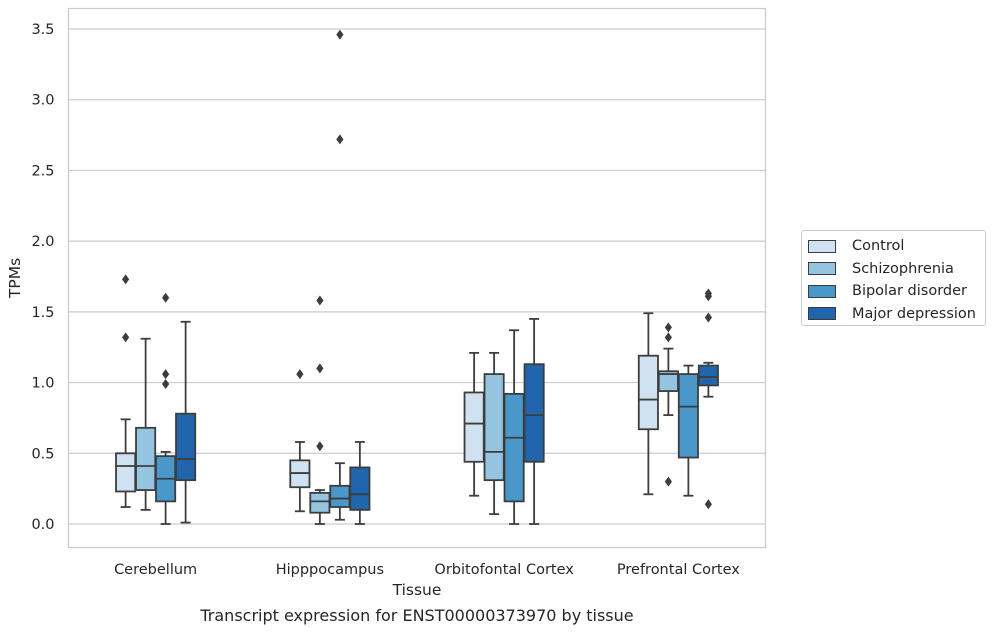 The width and height of the screenshot is (997, 634). Describe the element at coordinates (42, 384) in the screenshot. I see `y-tick-label: 1.0` at that location.